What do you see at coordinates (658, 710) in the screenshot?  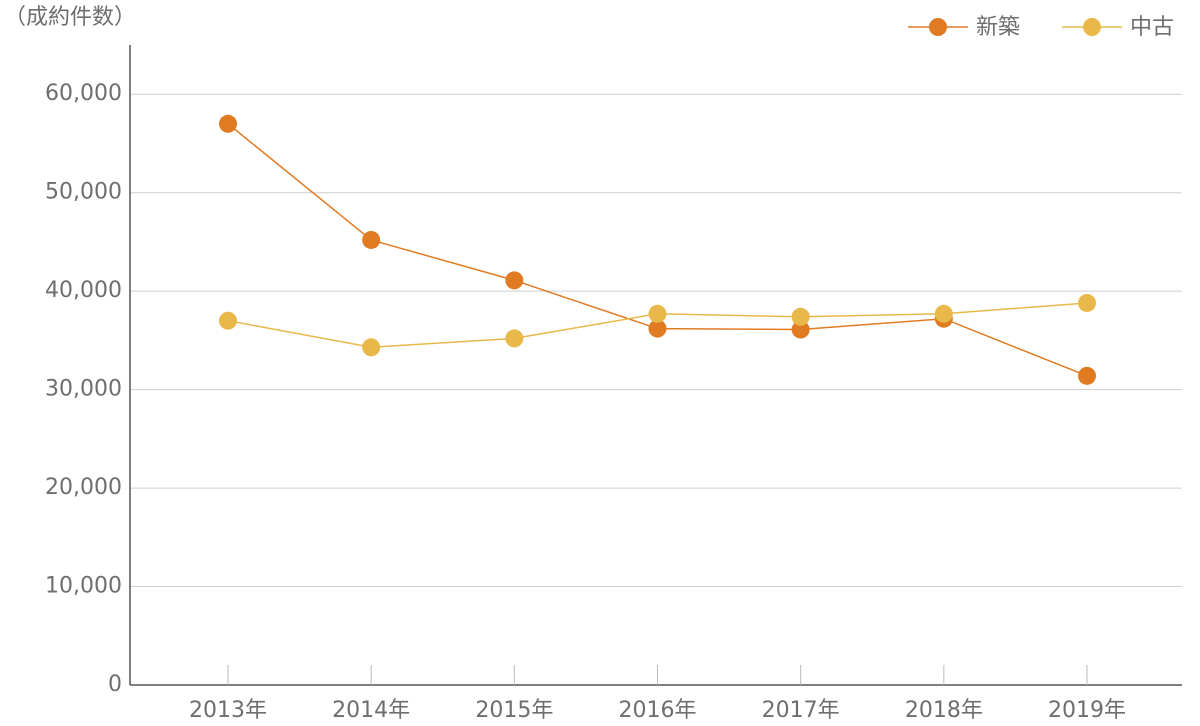 I see `x-tick-label: 2016年` at bounding box center [658, 710].